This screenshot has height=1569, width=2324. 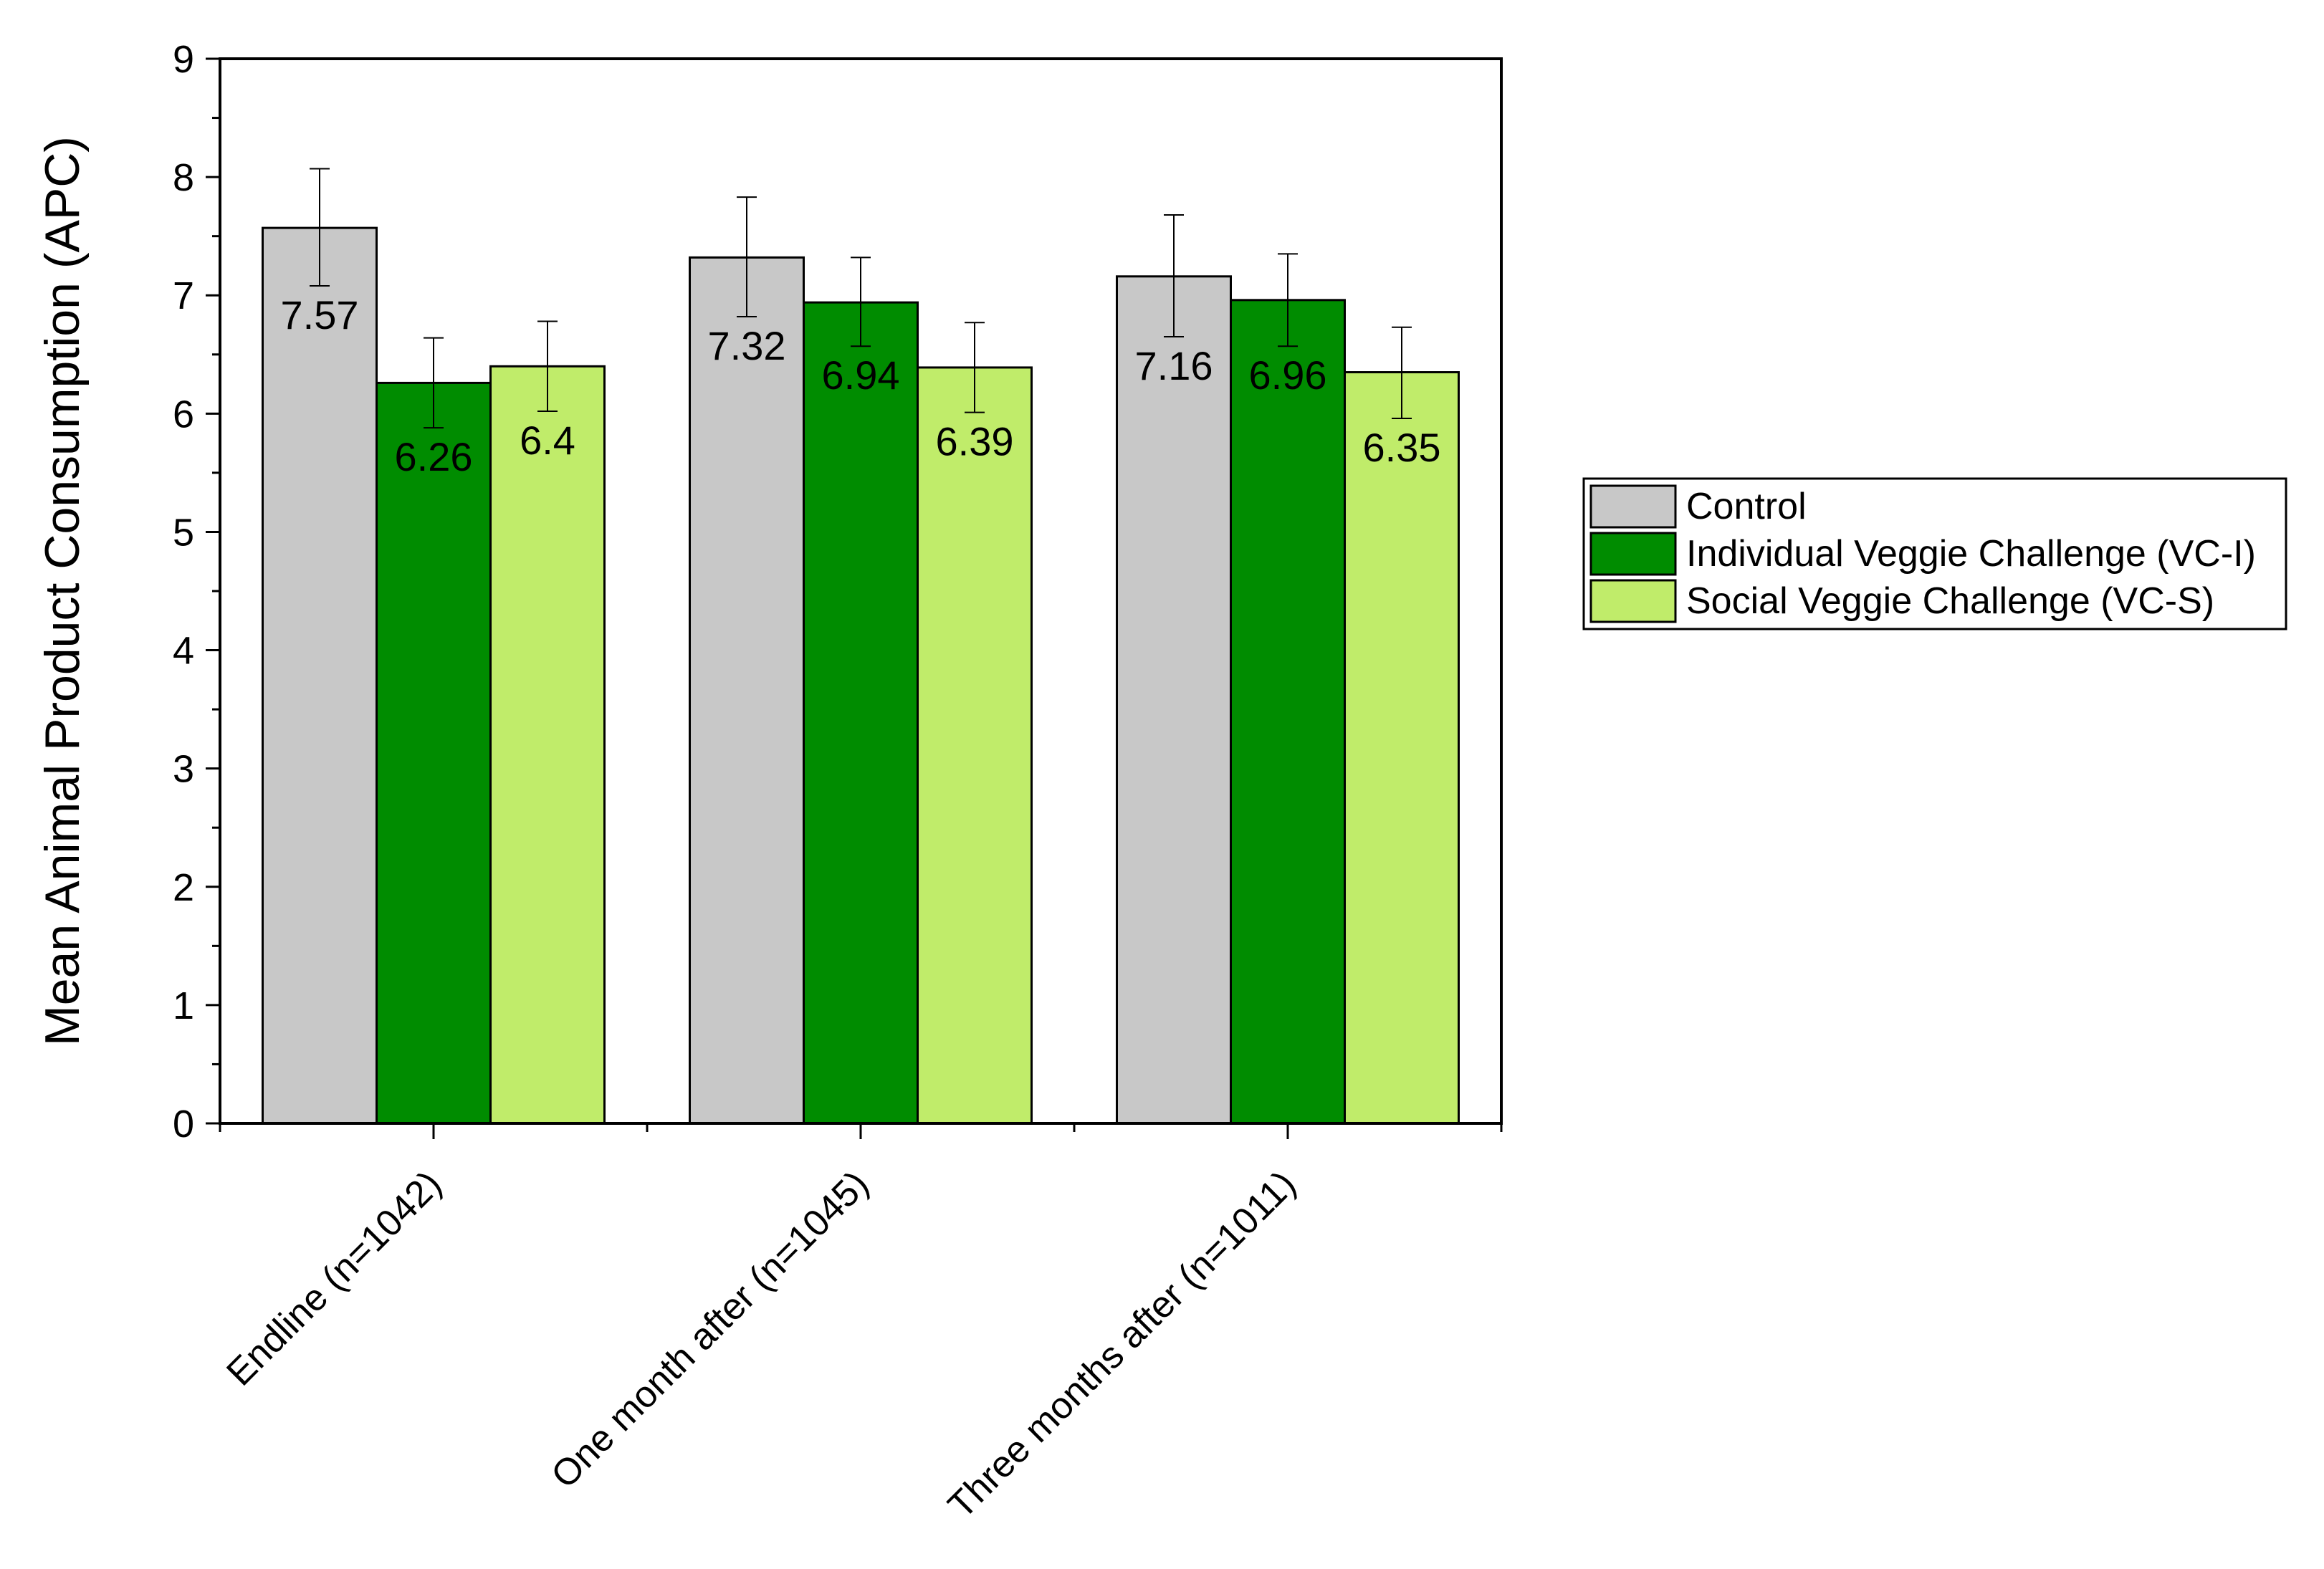 I want to click on data-label: 7.16, so click(x=1174, y=365).